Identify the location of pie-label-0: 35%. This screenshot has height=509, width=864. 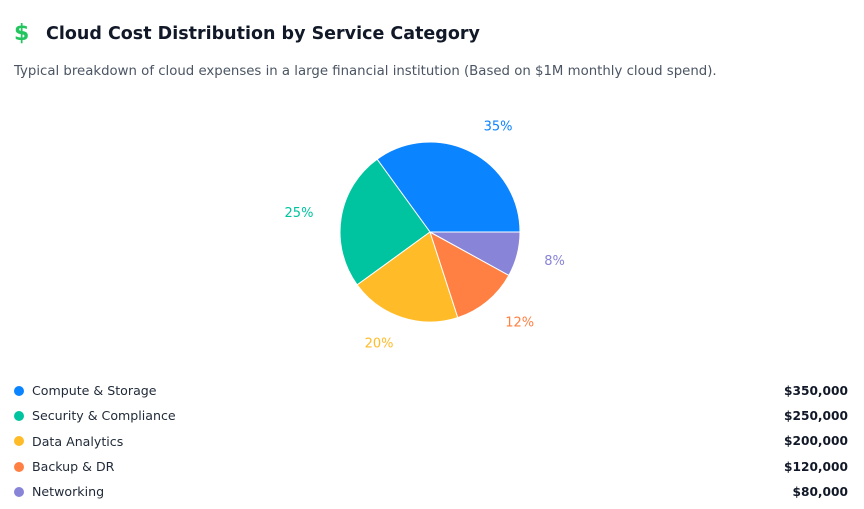
(498, 126).